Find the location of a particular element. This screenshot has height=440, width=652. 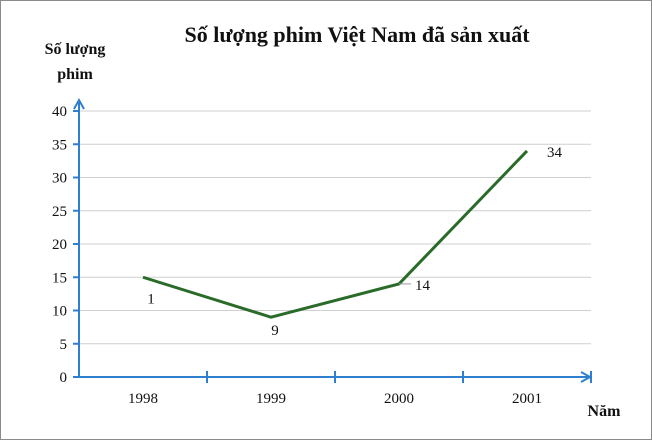

x-tick-label: 2000 is located at coordinates (399, 399).